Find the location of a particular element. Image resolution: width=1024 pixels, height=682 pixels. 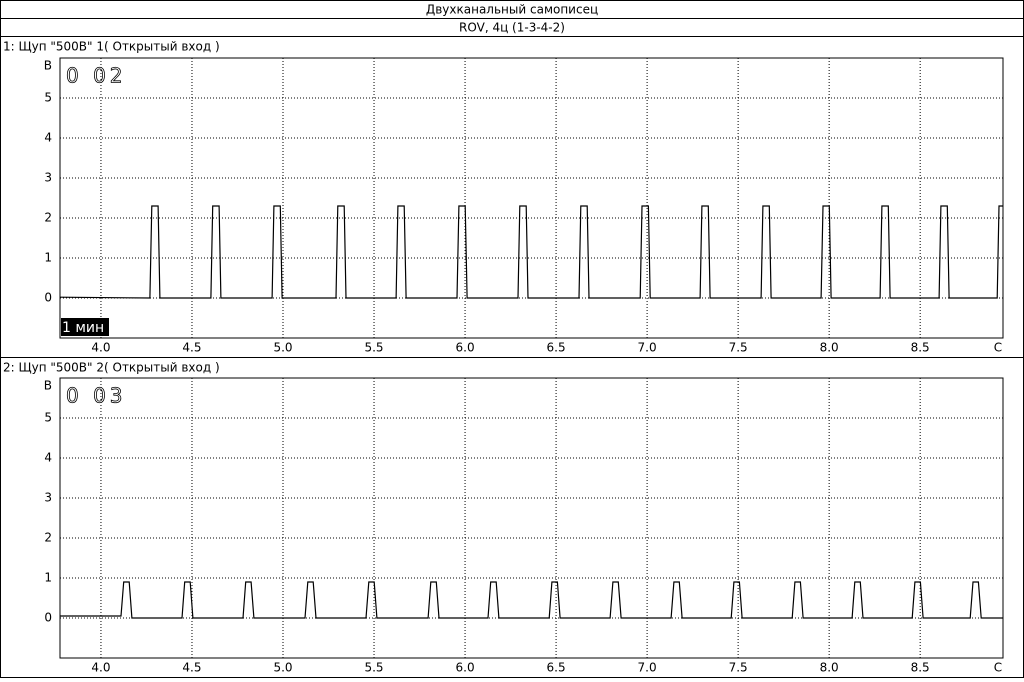

time-label: 1 мин is located at coordinates (83, 328).